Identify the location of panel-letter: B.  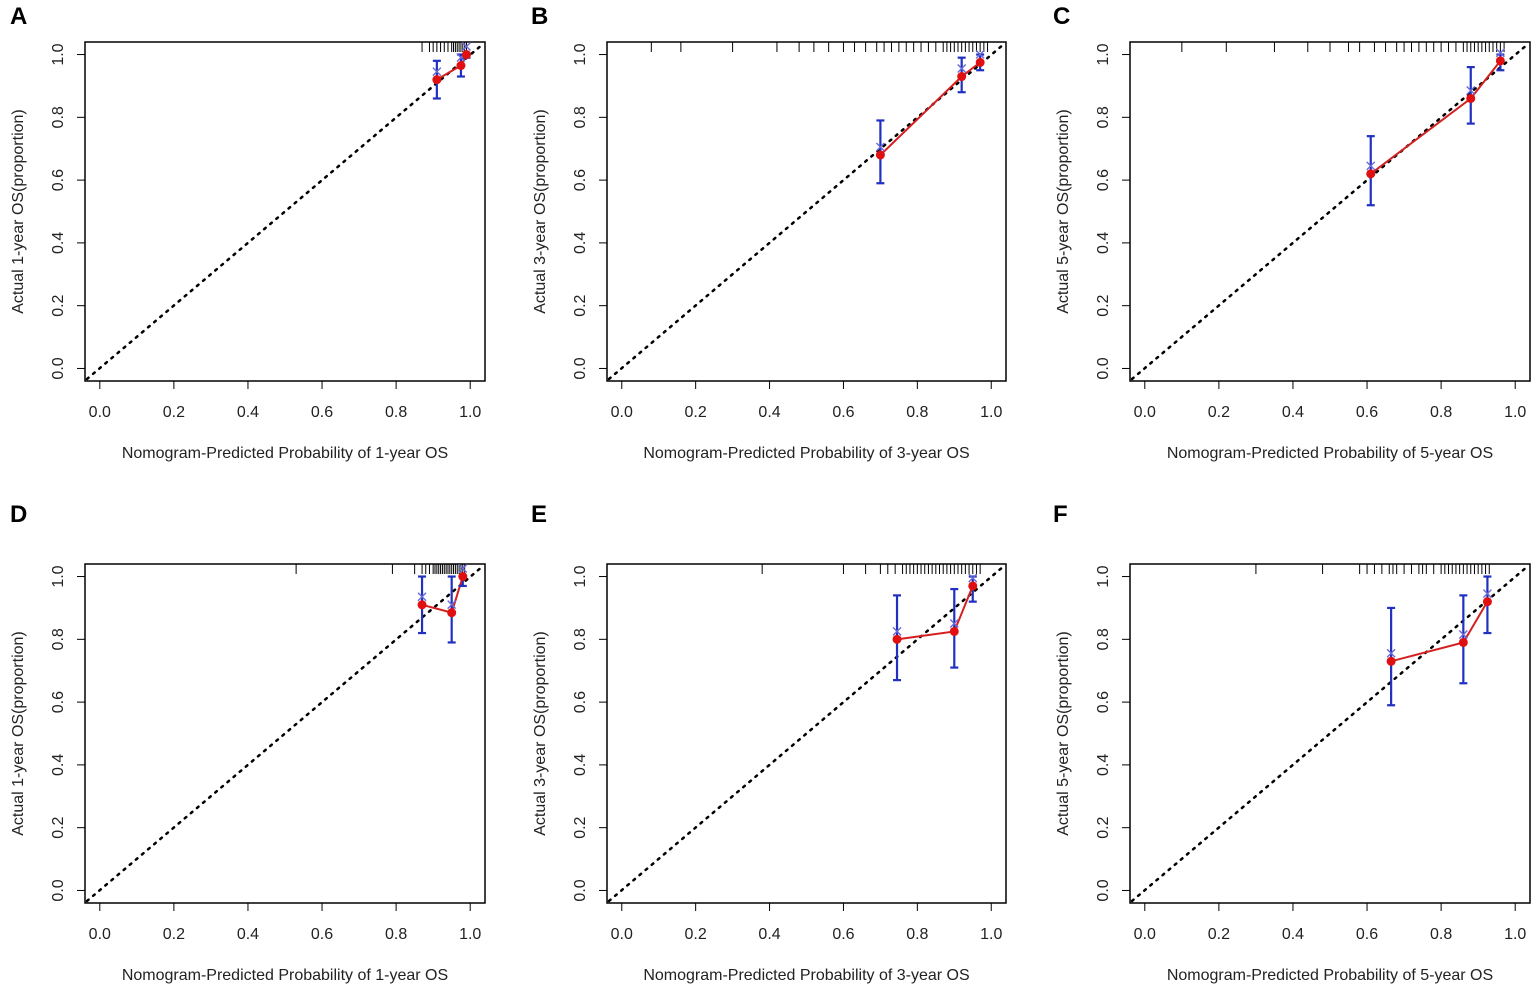
(539, 16).